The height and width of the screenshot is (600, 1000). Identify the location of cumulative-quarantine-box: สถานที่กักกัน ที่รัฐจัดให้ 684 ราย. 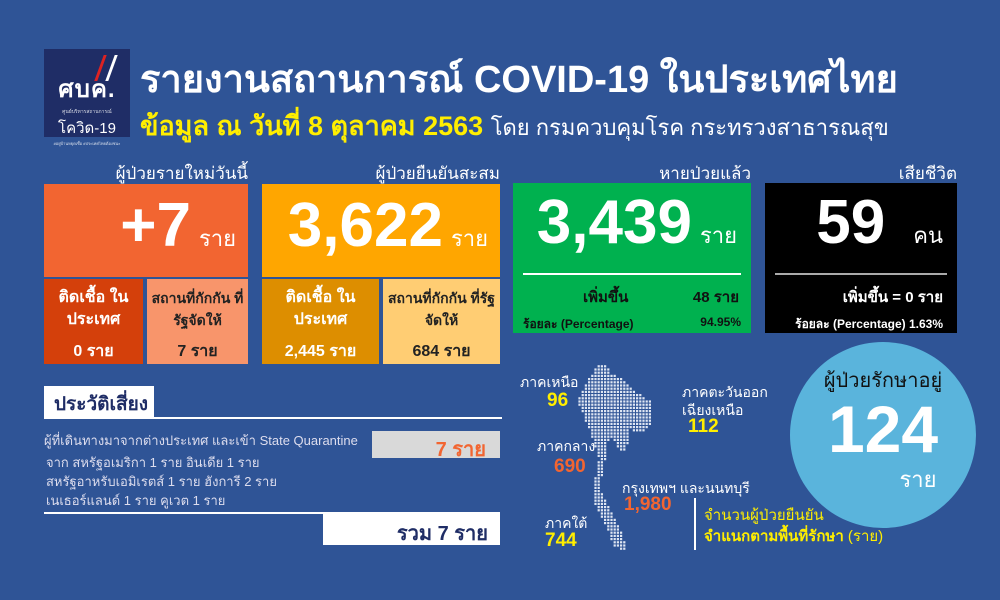
(441, 321).